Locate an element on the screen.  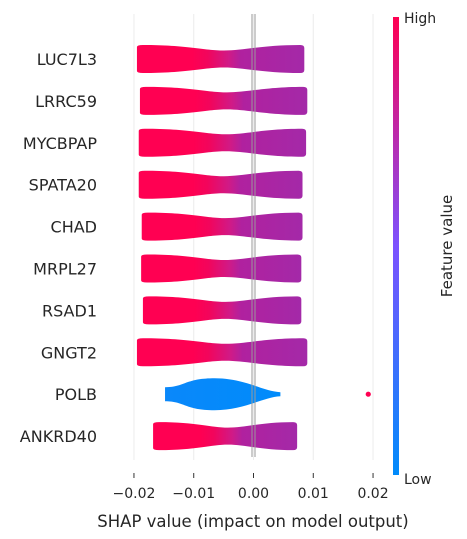
feature-label: SPATA20 is located at coordinates (63, 185).